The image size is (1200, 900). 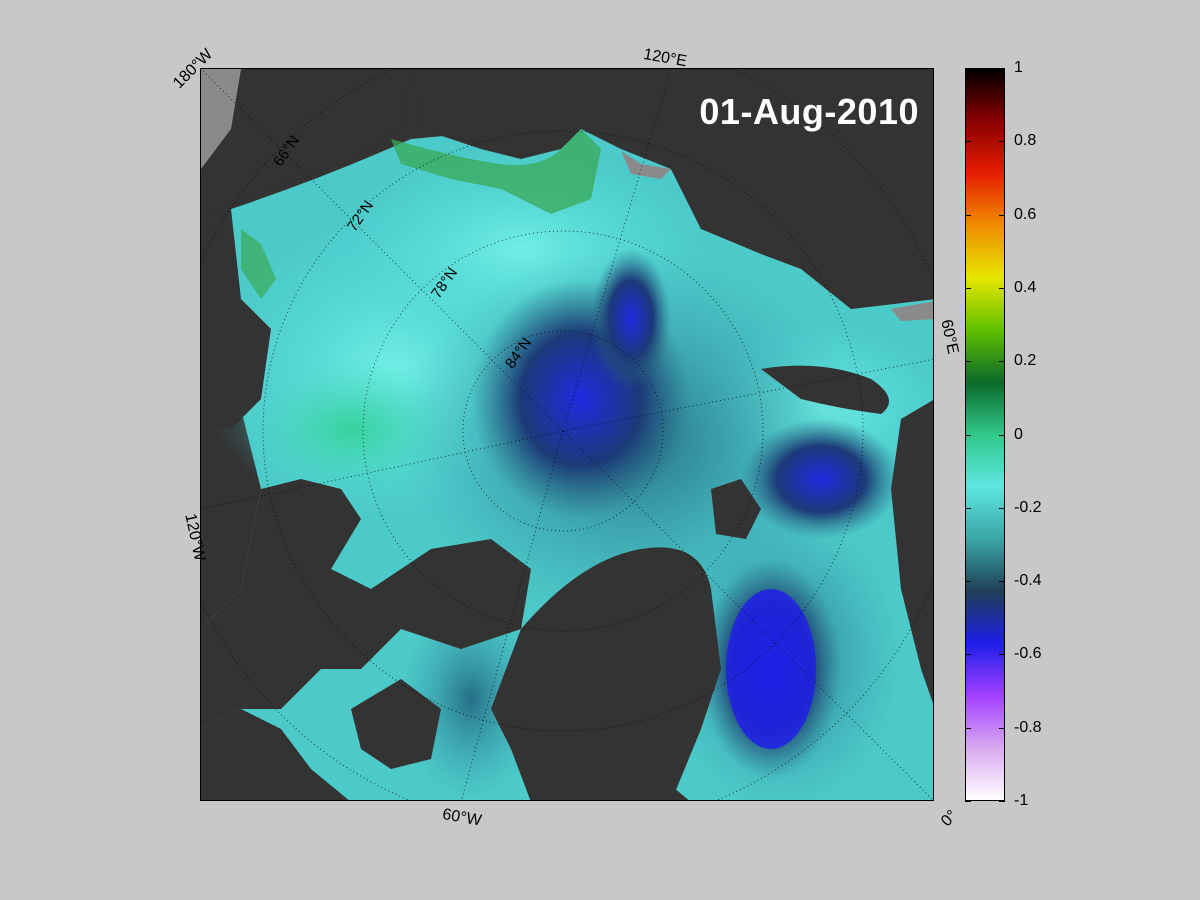 What do you see at coordinates (1028, 654) in the screenshot?
I see `colorbar-tick-label: -0.6` at bounding box center [1028, 654].